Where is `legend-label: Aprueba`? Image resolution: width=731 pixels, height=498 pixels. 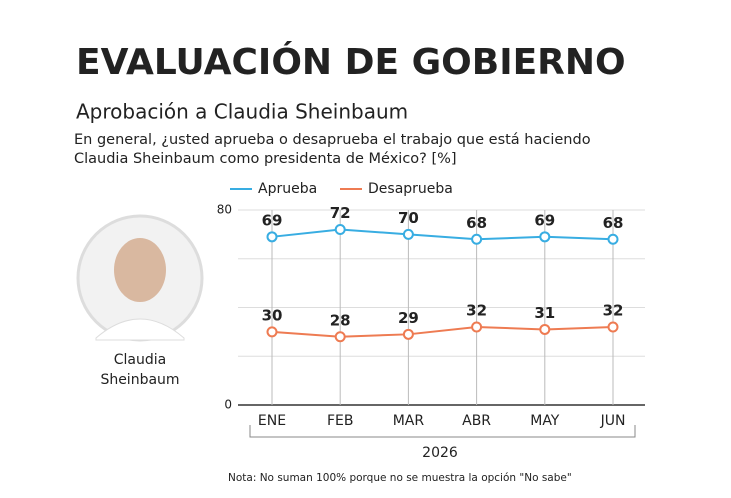 legend-label: Aprueba is located at coordinates (287, 189).